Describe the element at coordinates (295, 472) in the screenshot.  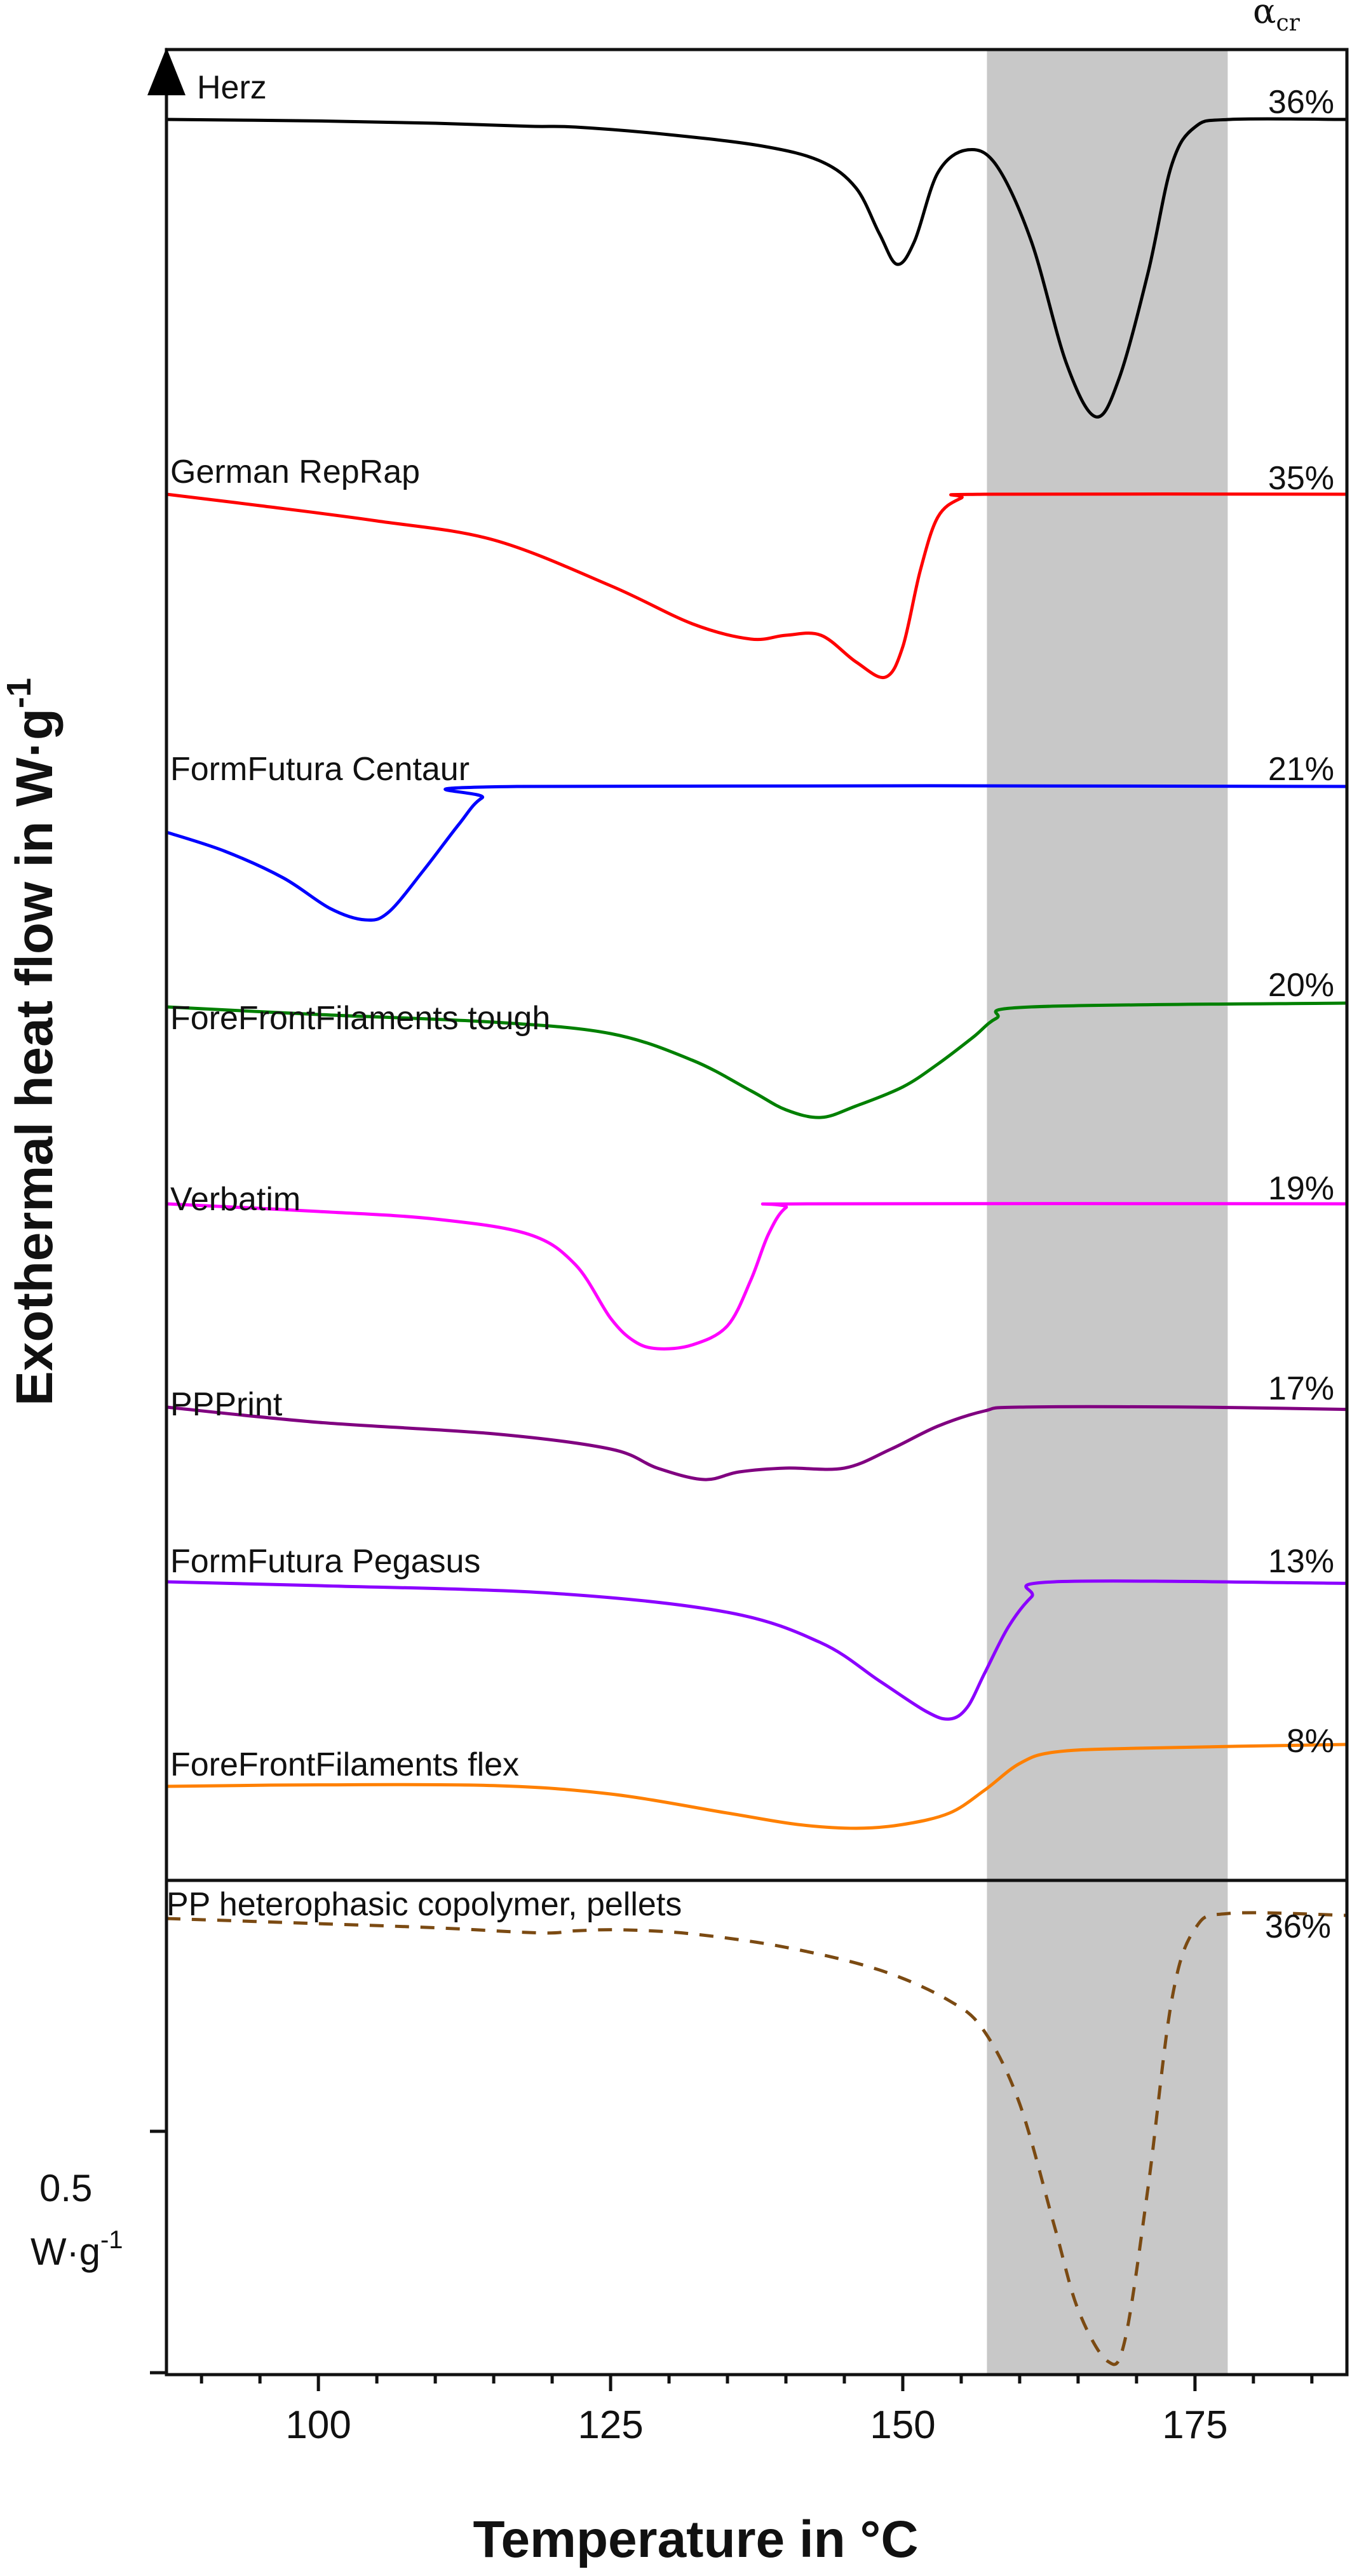
I see `series-label-german-reprap: German RepRap` at that location.